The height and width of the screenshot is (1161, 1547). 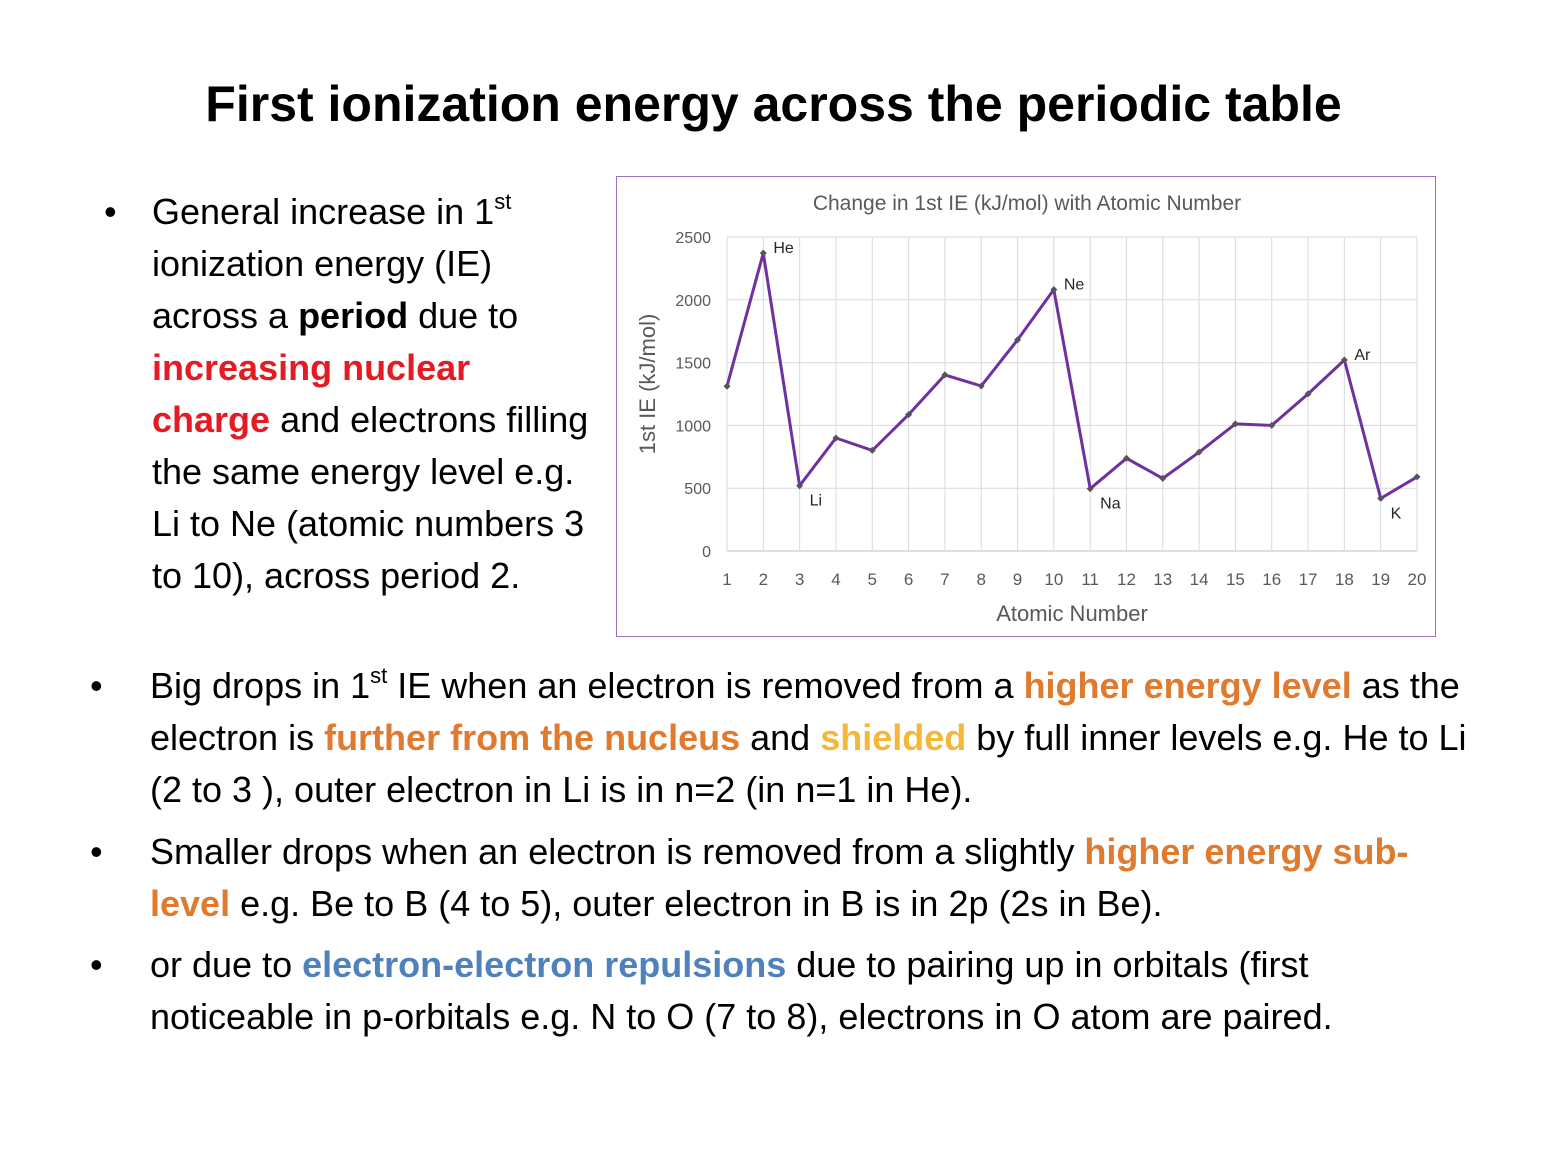 I want to click on bullet-segment: General increase in 1, so click(x=323, y=211).